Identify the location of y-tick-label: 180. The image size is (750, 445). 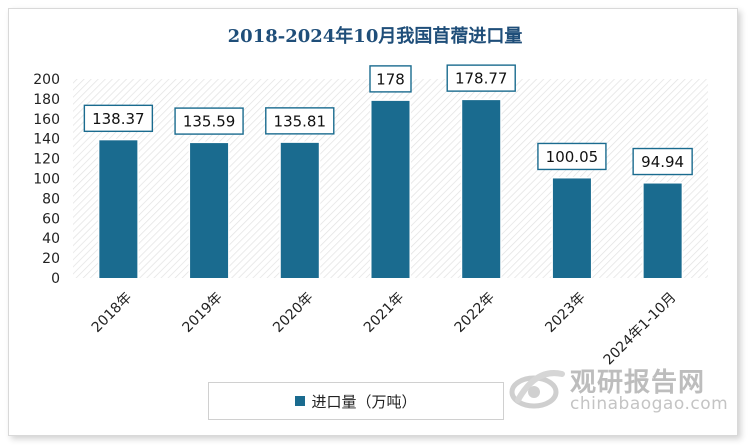
(46, 100).